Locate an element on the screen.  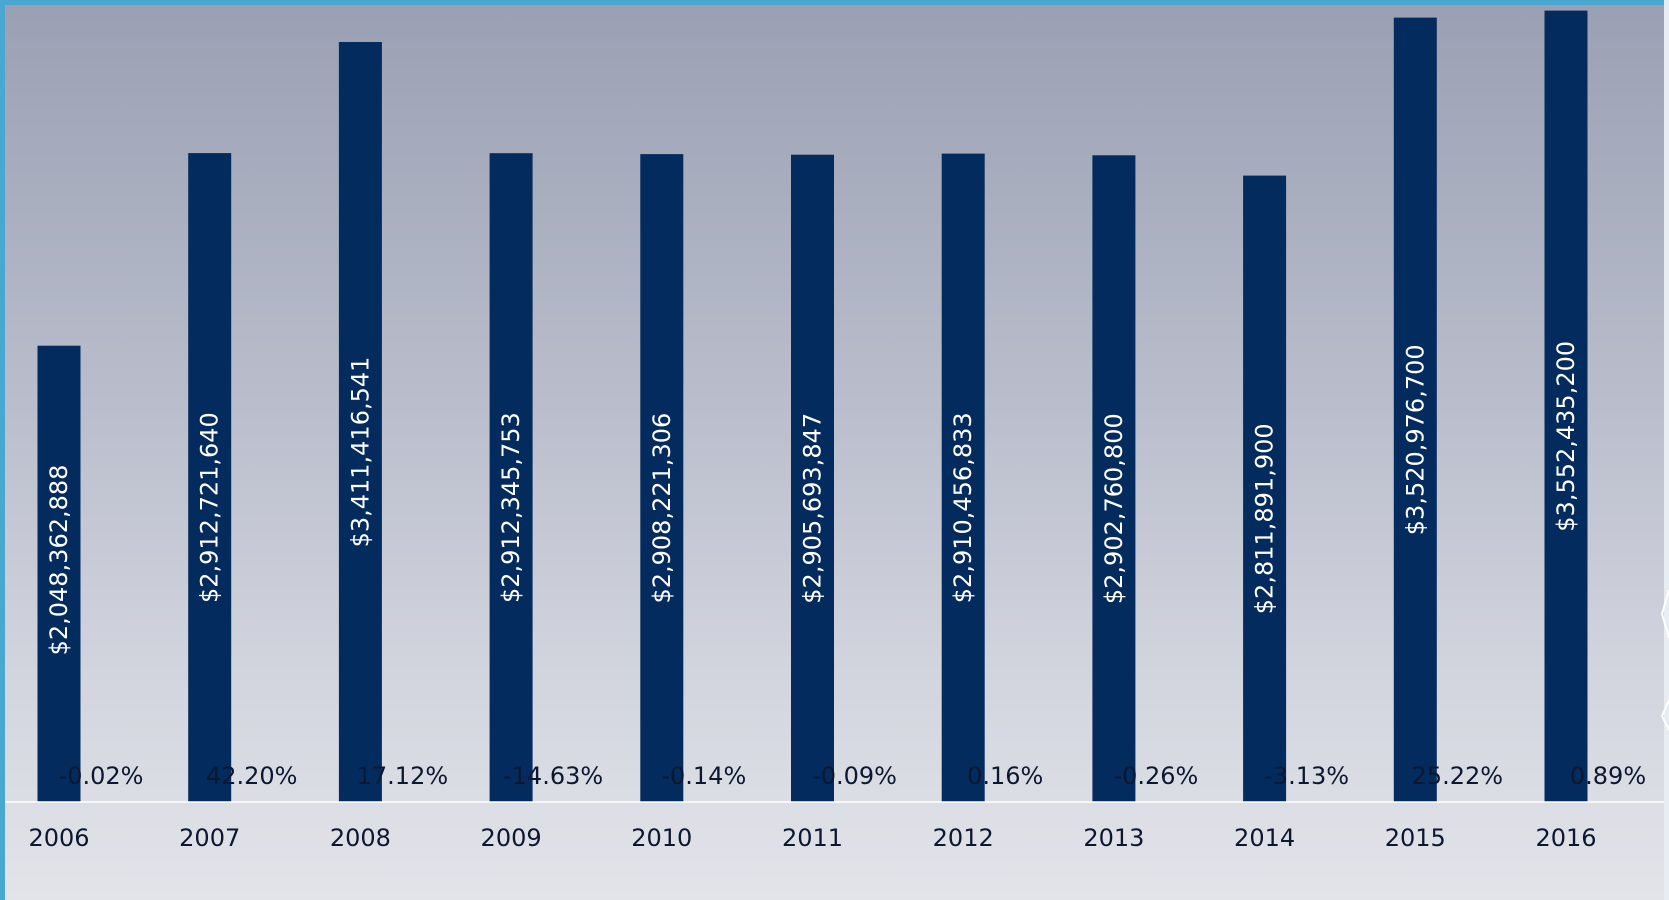
value-label-2015: $3,520,976,700 is located at coordinates (1415, 439).